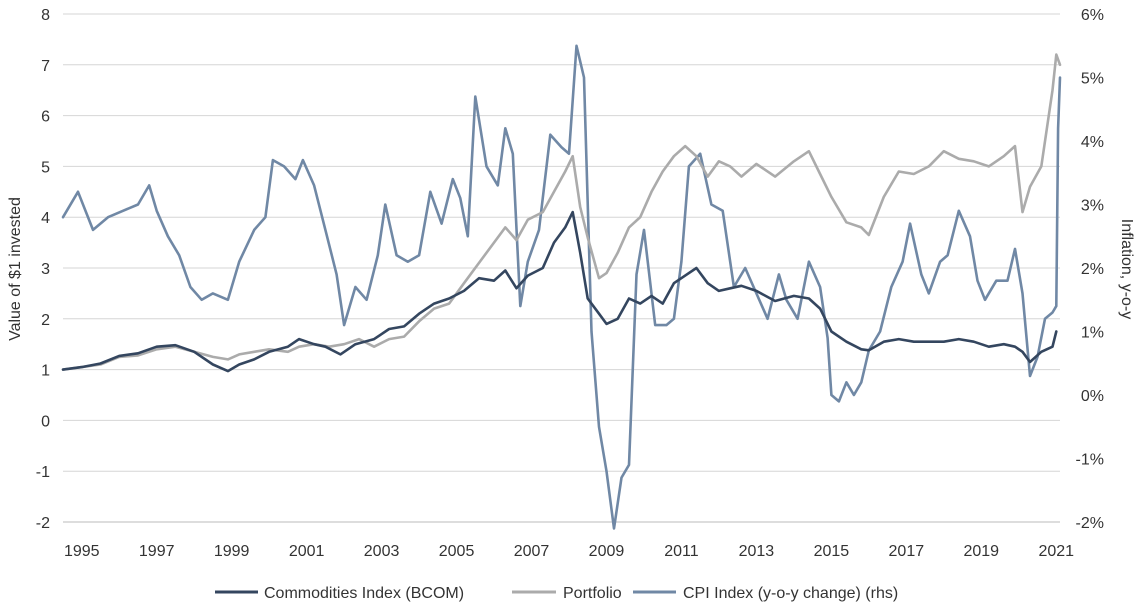  Describe the element at coordinates (45, 320) in the screenshot. I see `y-tick-label: 2` at that location.